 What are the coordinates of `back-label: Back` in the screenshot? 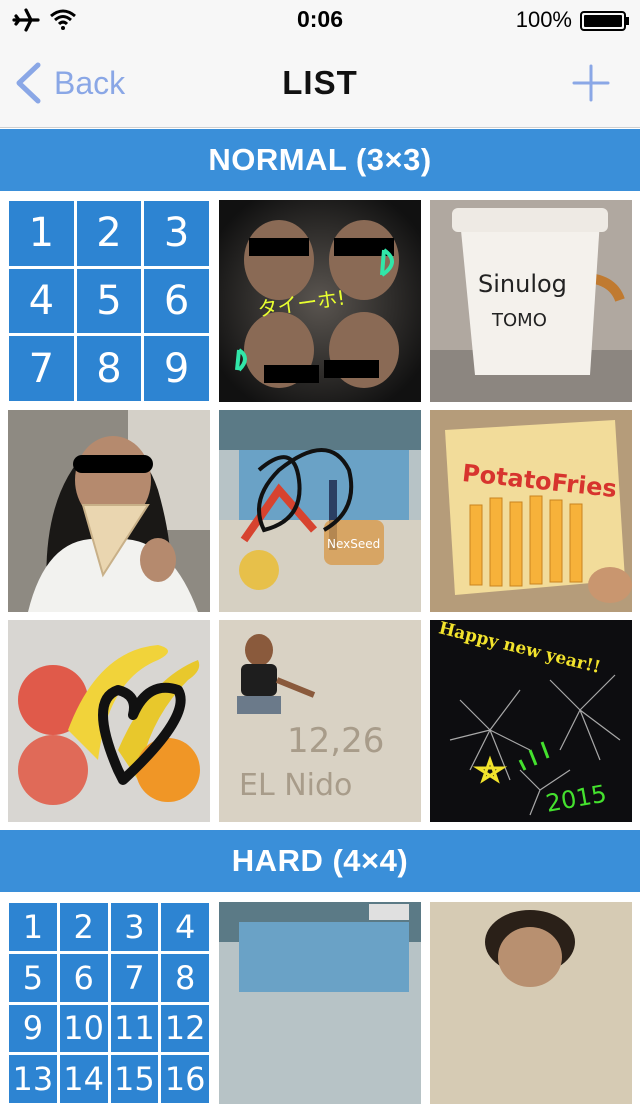 It's located at (90, 82).